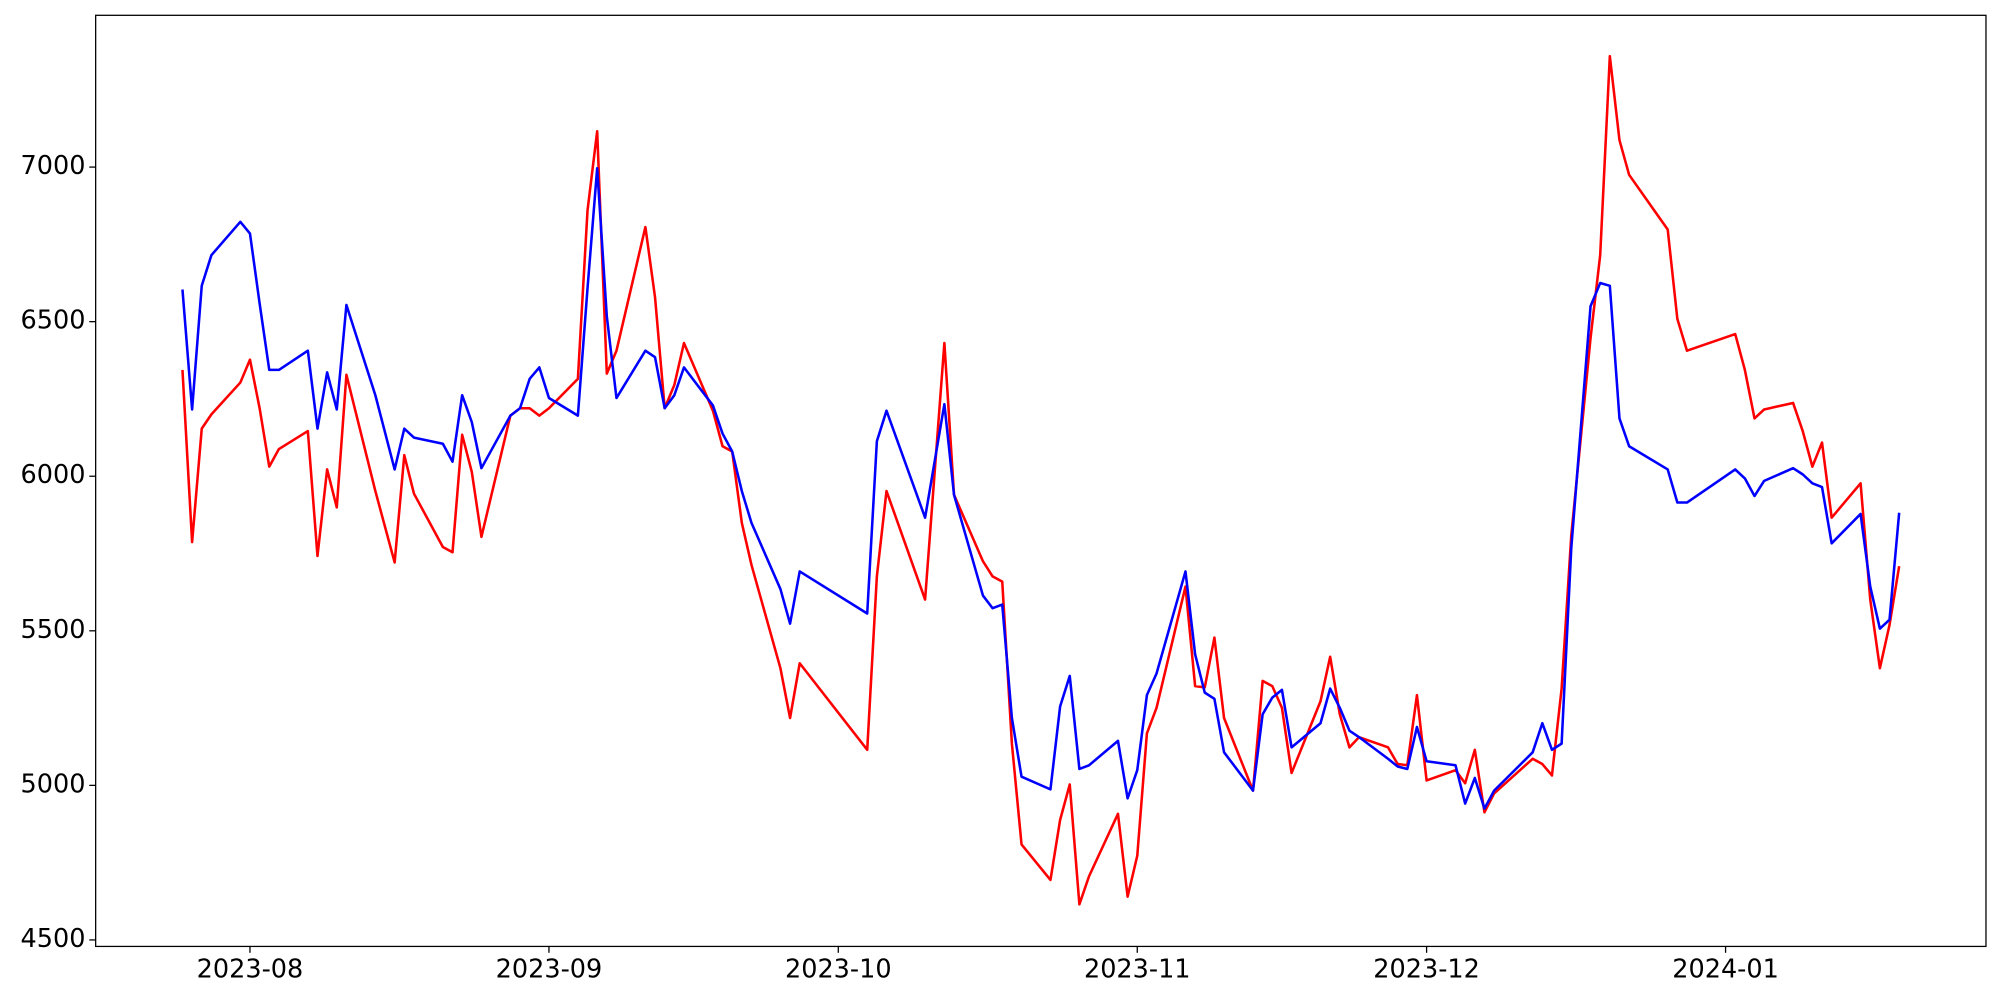  Describe the element at coordinates (53, 784) in the screenshot. I see `y-tick-label: 5000` at that location.